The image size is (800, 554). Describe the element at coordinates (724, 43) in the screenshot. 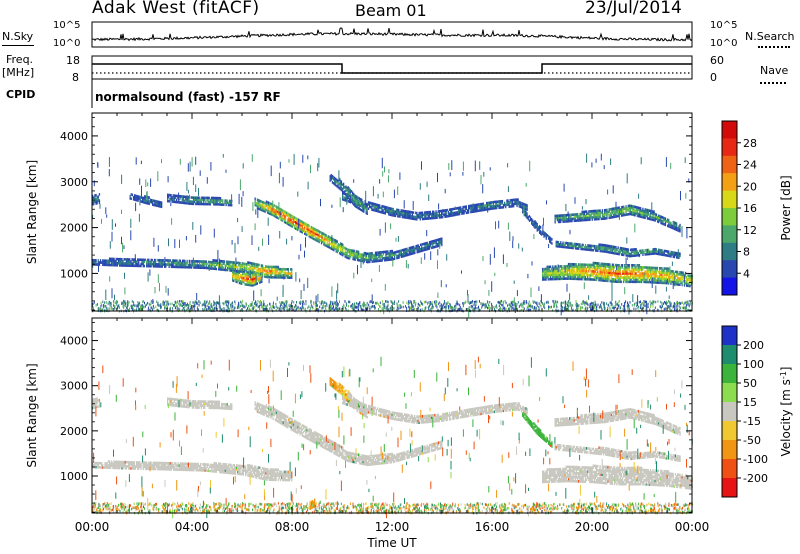

I see `noise-right-tick-bottom: 10^0` at that location.